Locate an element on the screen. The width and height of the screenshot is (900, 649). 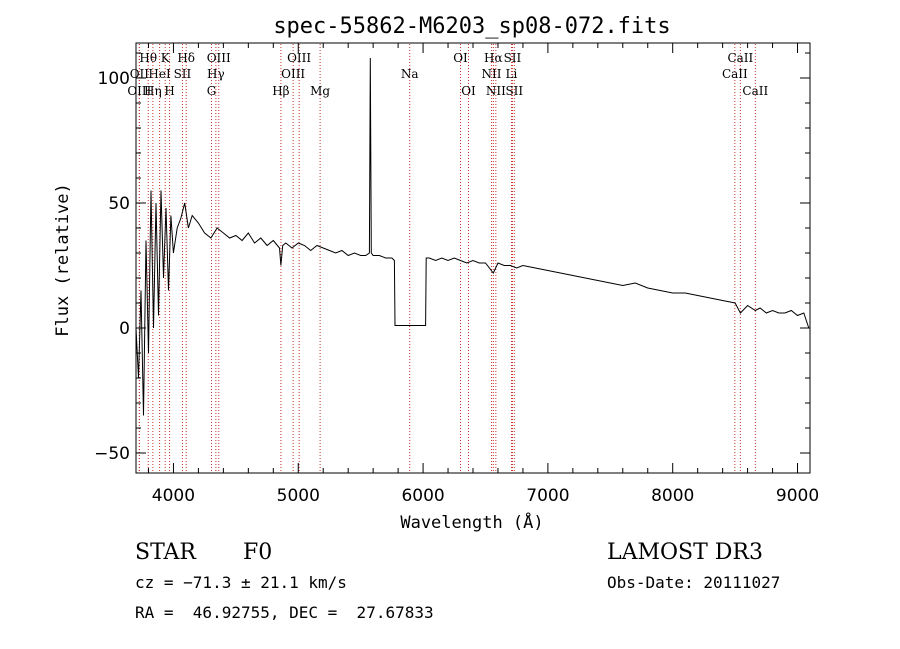
y-tick-label: 0 is located at coordinates (124, 329).